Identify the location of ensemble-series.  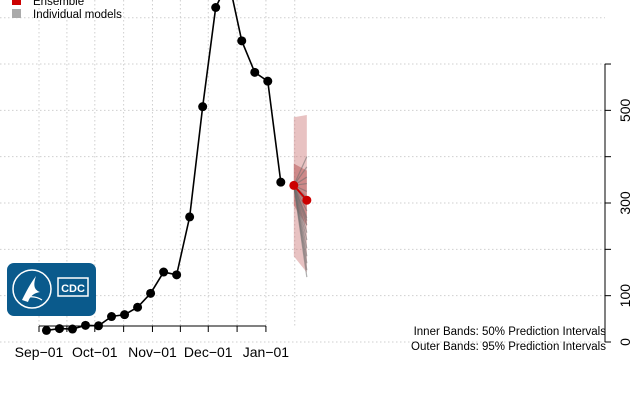
(300, 192).